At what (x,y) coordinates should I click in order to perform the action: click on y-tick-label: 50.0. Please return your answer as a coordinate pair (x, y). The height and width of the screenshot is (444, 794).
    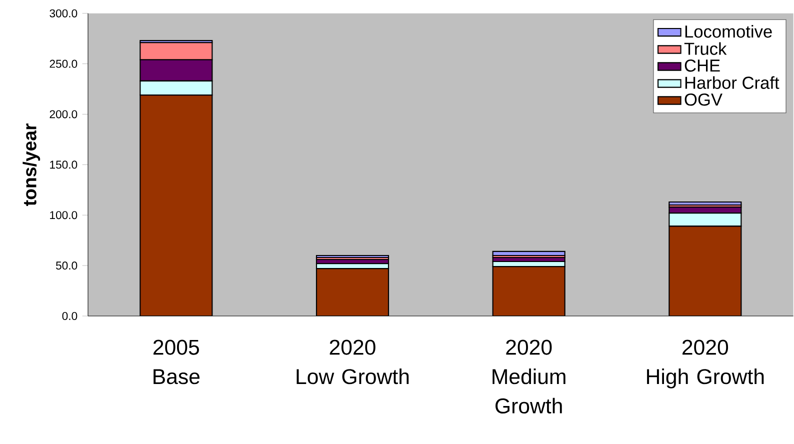
    Looking at the image, I should click on (67, 266).